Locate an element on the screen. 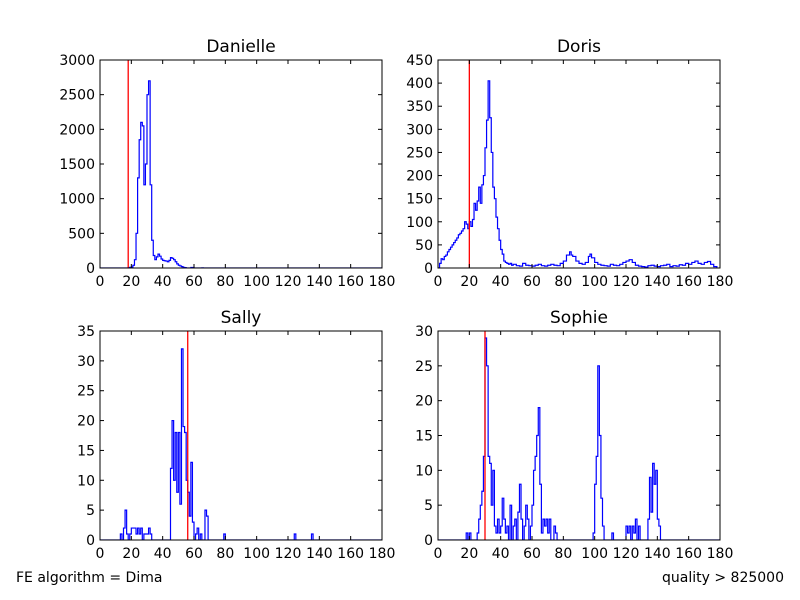  y-tick-label: 2000 is located at coordinates (77, 130).